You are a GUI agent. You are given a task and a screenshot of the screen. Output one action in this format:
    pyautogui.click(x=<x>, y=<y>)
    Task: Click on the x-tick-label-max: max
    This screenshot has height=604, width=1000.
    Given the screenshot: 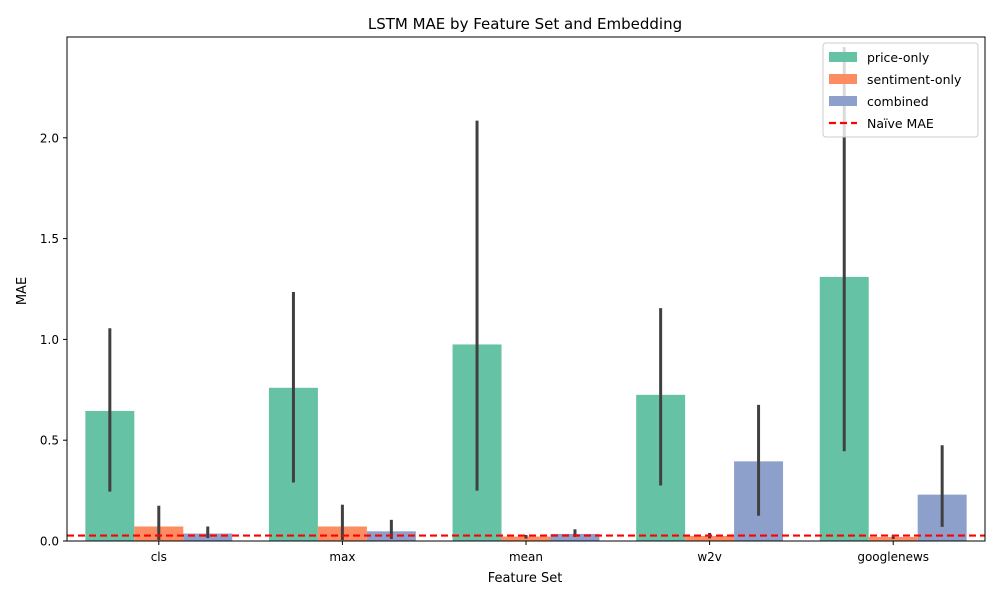 What is the action you would take?
    pyautogui.click(x=342, y=557)
    